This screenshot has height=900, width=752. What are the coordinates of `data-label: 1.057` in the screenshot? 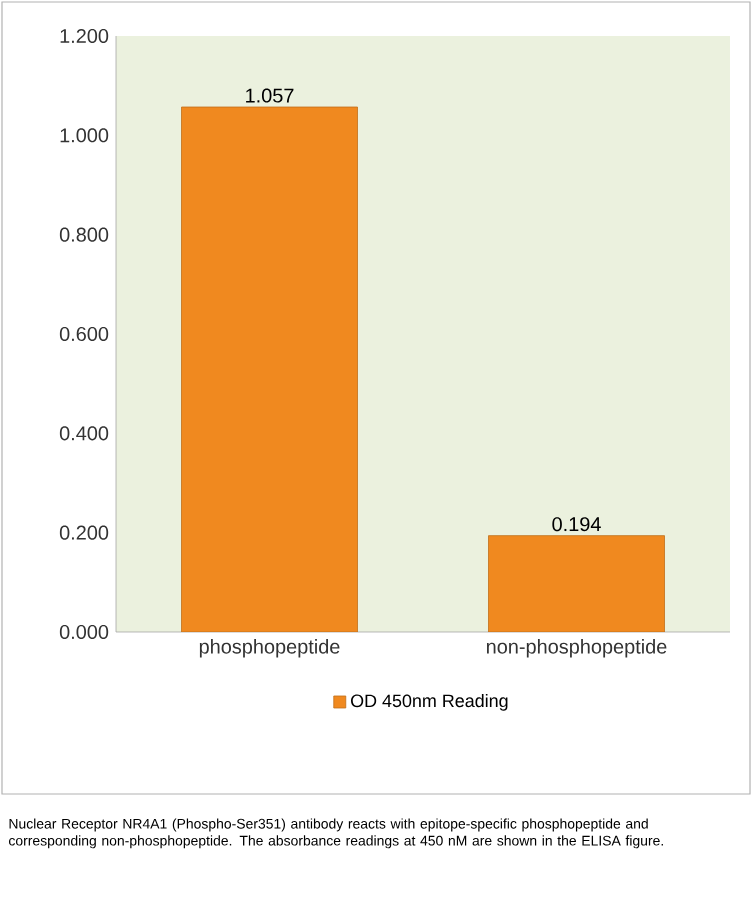 It's located at (270, 95).